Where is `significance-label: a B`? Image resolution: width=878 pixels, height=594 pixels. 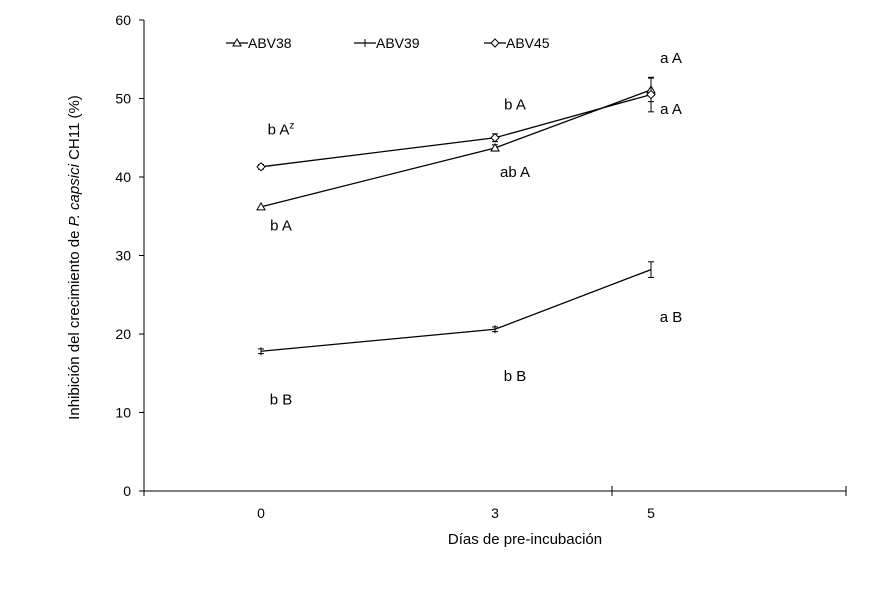
significance-label: a B is located at coordinates (671, 317).